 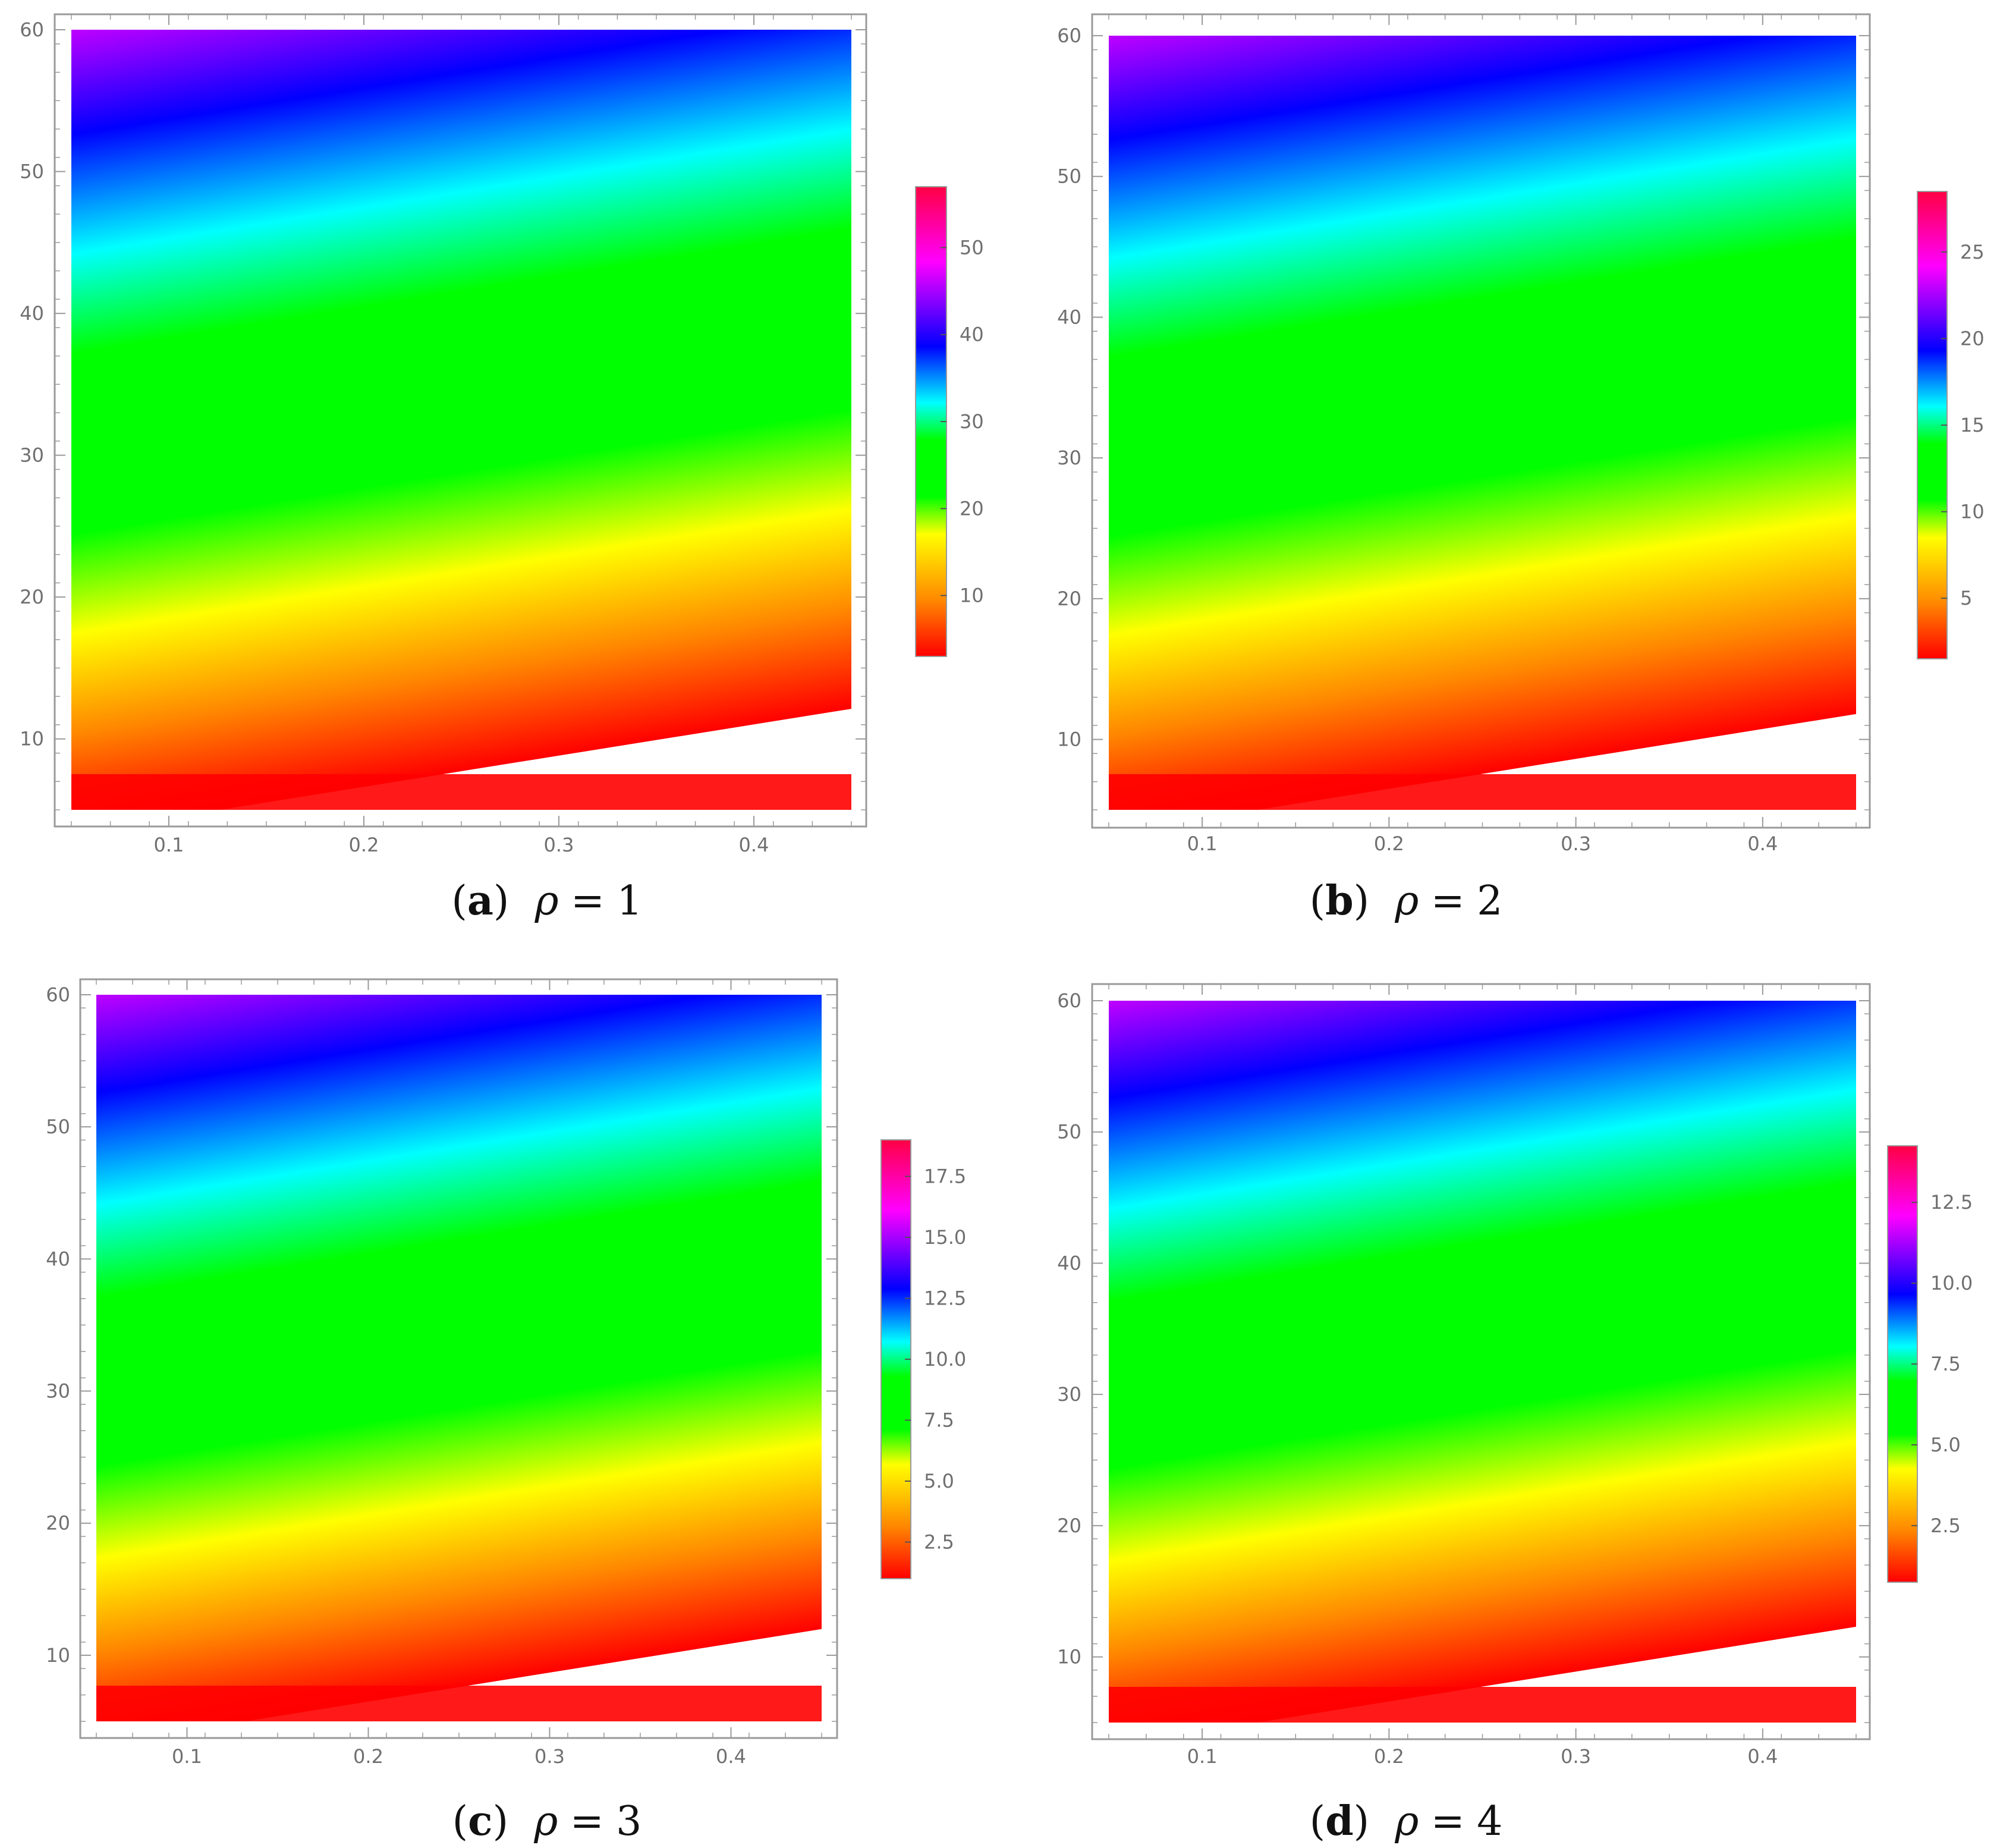 What do you see at coordinates (1482, 1705) in the screenshot?
I see `density-base-d` at bounding box center [1482, 1705].